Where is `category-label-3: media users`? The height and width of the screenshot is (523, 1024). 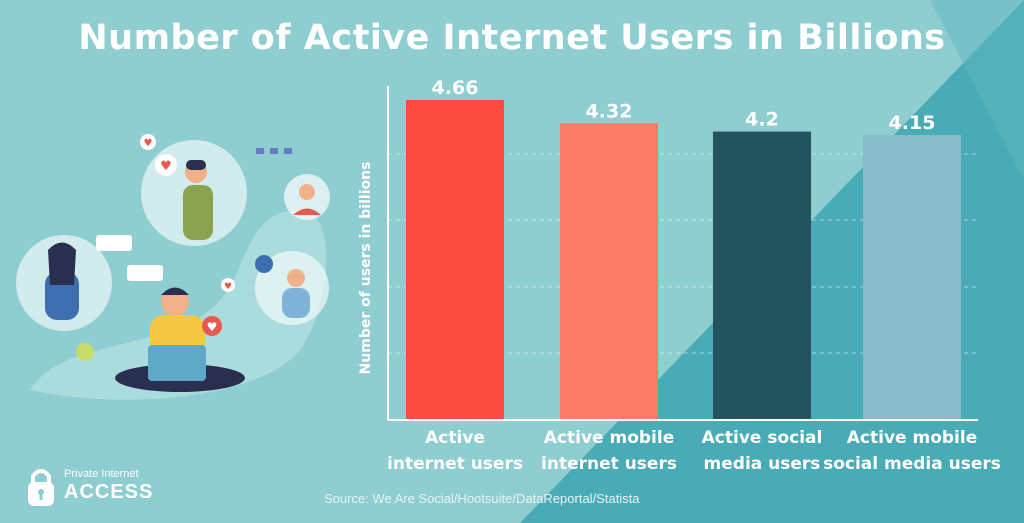
category-label-3: media users is located at coordinates (762, 464).